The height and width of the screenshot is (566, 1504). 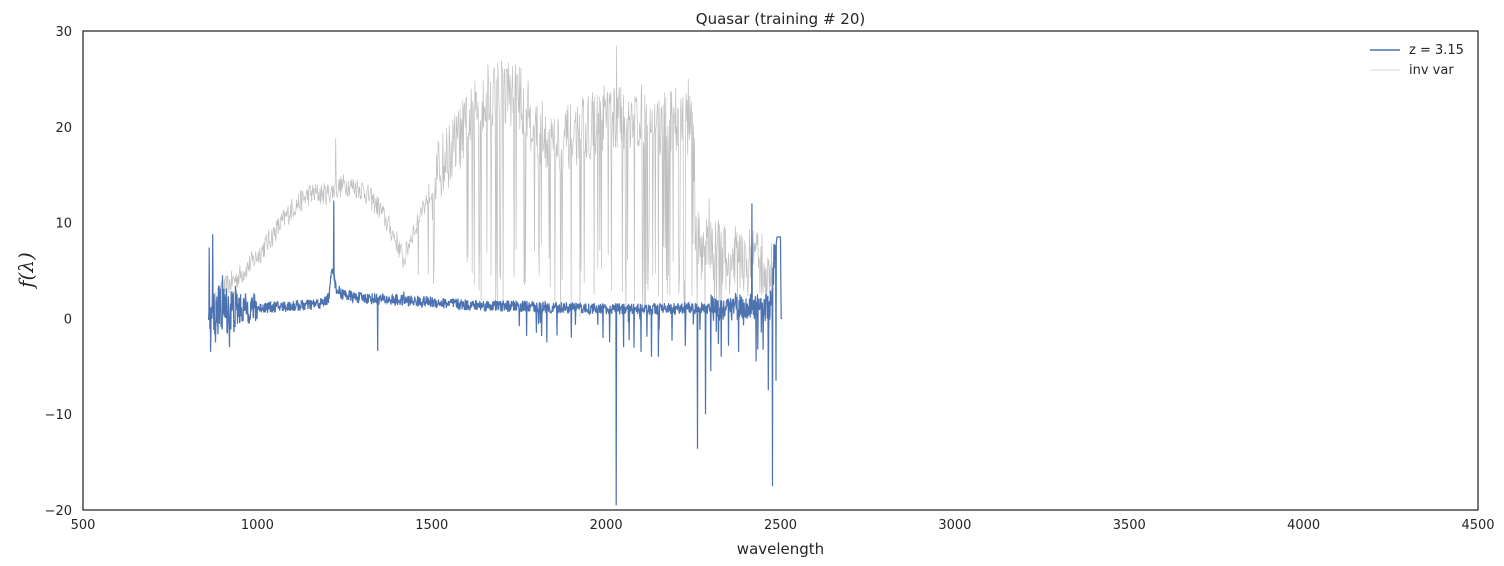 I want to click on legend: z = 3.15 inv var, so click(x=1417, y=60).